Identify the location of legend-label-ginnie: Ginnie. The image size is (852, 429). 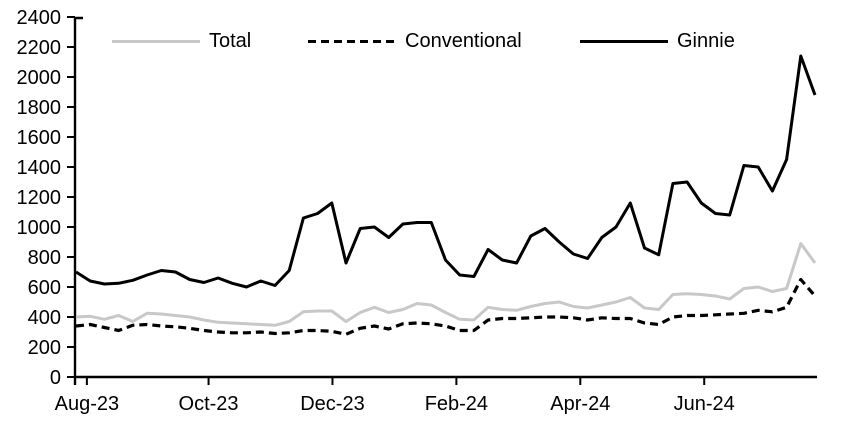
(706, 40).